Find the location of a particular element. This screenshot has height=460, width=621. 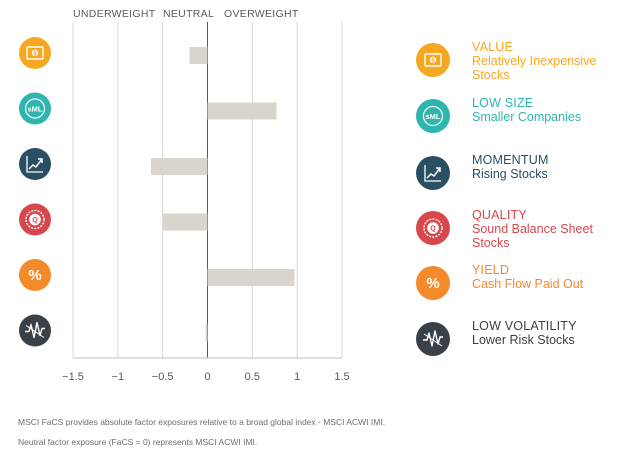

legend-description: Relatively Inexpensive Stocks is located at coordinates (534, 68).